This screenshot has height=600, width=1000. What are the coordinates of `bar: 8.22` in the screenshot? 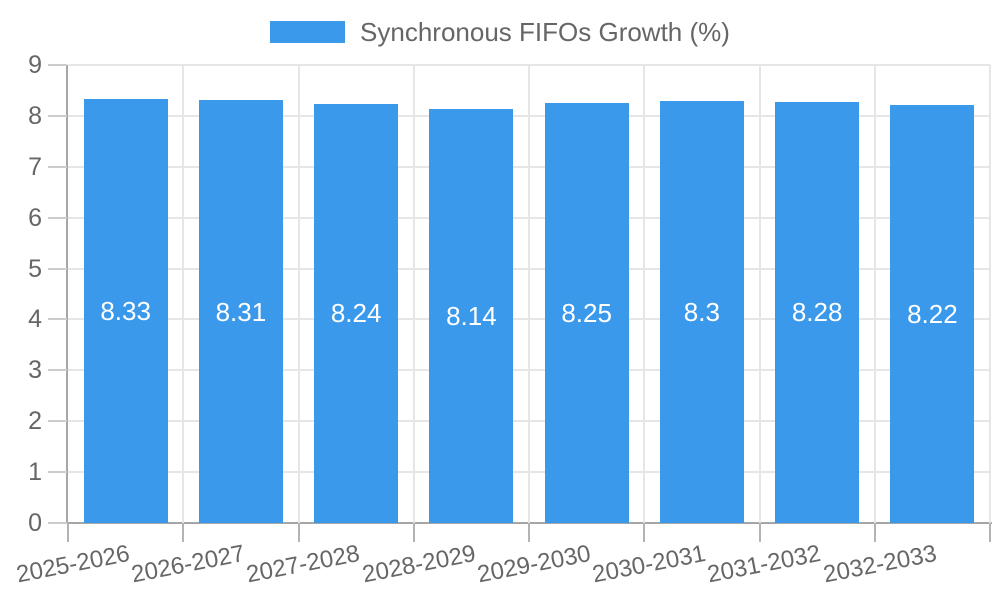 It's located at (932, 313).